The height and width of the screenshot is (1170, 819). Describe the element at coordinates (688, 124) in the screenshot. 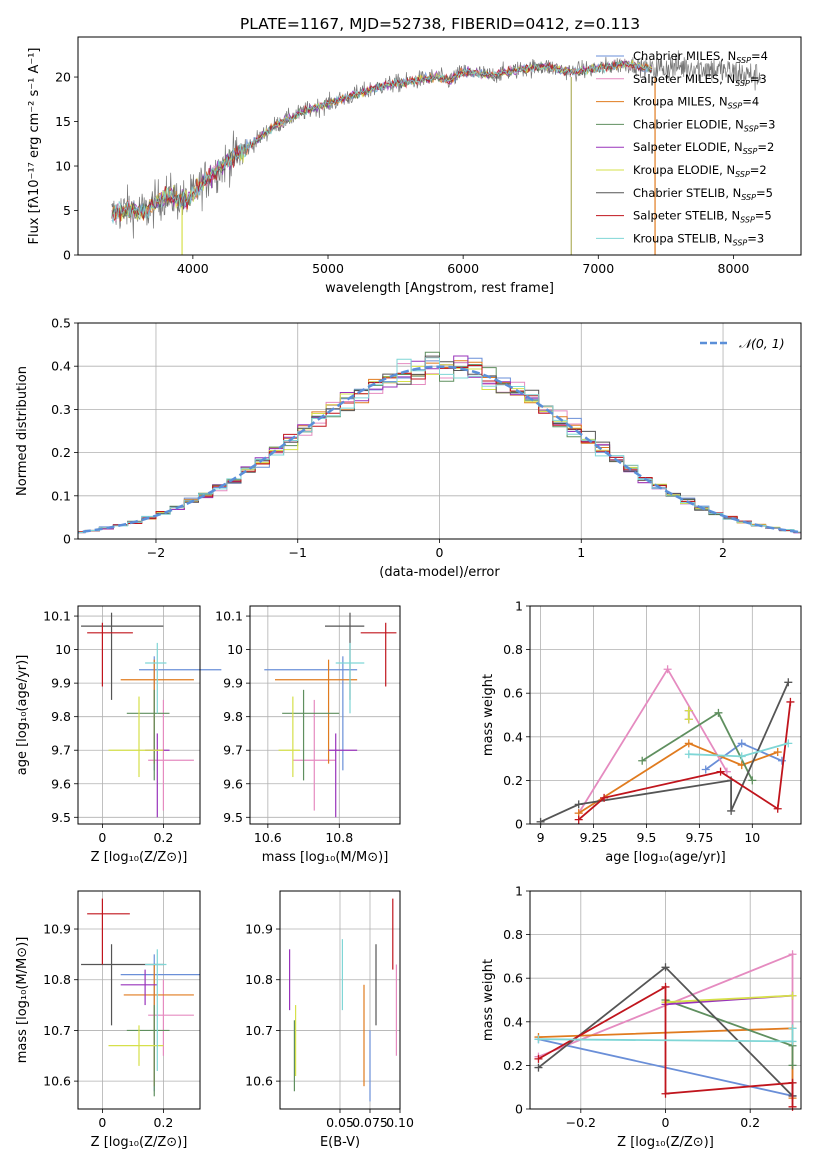

I see `legend-label-name: Chabrier ELODIE, N` at that location.